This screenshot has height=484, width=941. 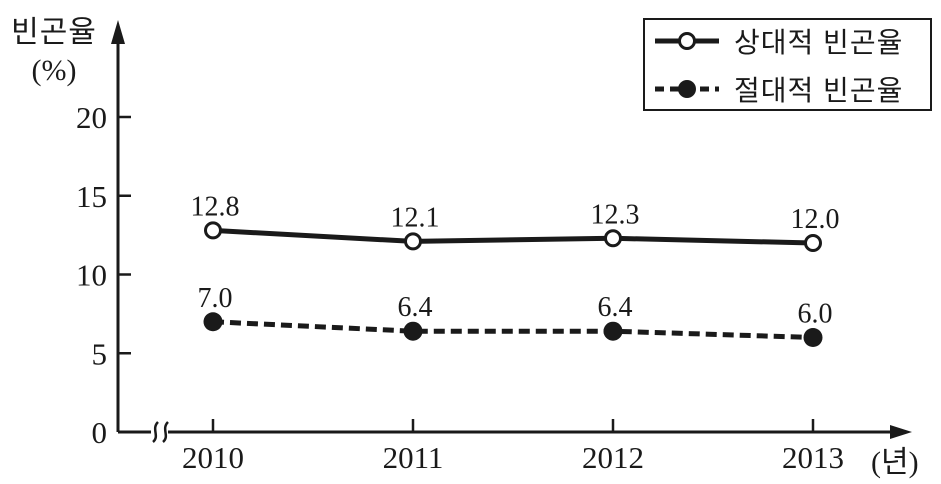 I want to click on legend: 상대적 빈곤율 절대적 빈곤율, so click(x=787, y=64).